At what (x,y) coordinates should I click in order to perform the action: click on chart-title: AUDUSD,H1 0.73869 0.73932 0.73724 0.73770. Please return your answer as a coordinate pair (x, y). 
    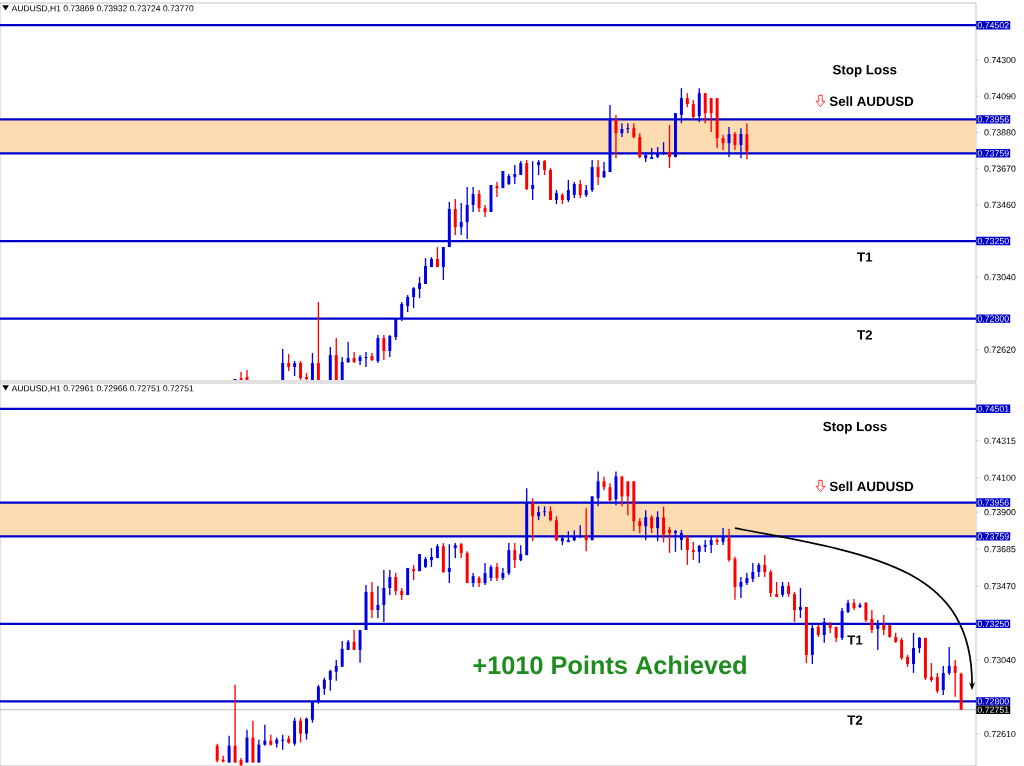
    Looking at the image, I should click on (102, 9).